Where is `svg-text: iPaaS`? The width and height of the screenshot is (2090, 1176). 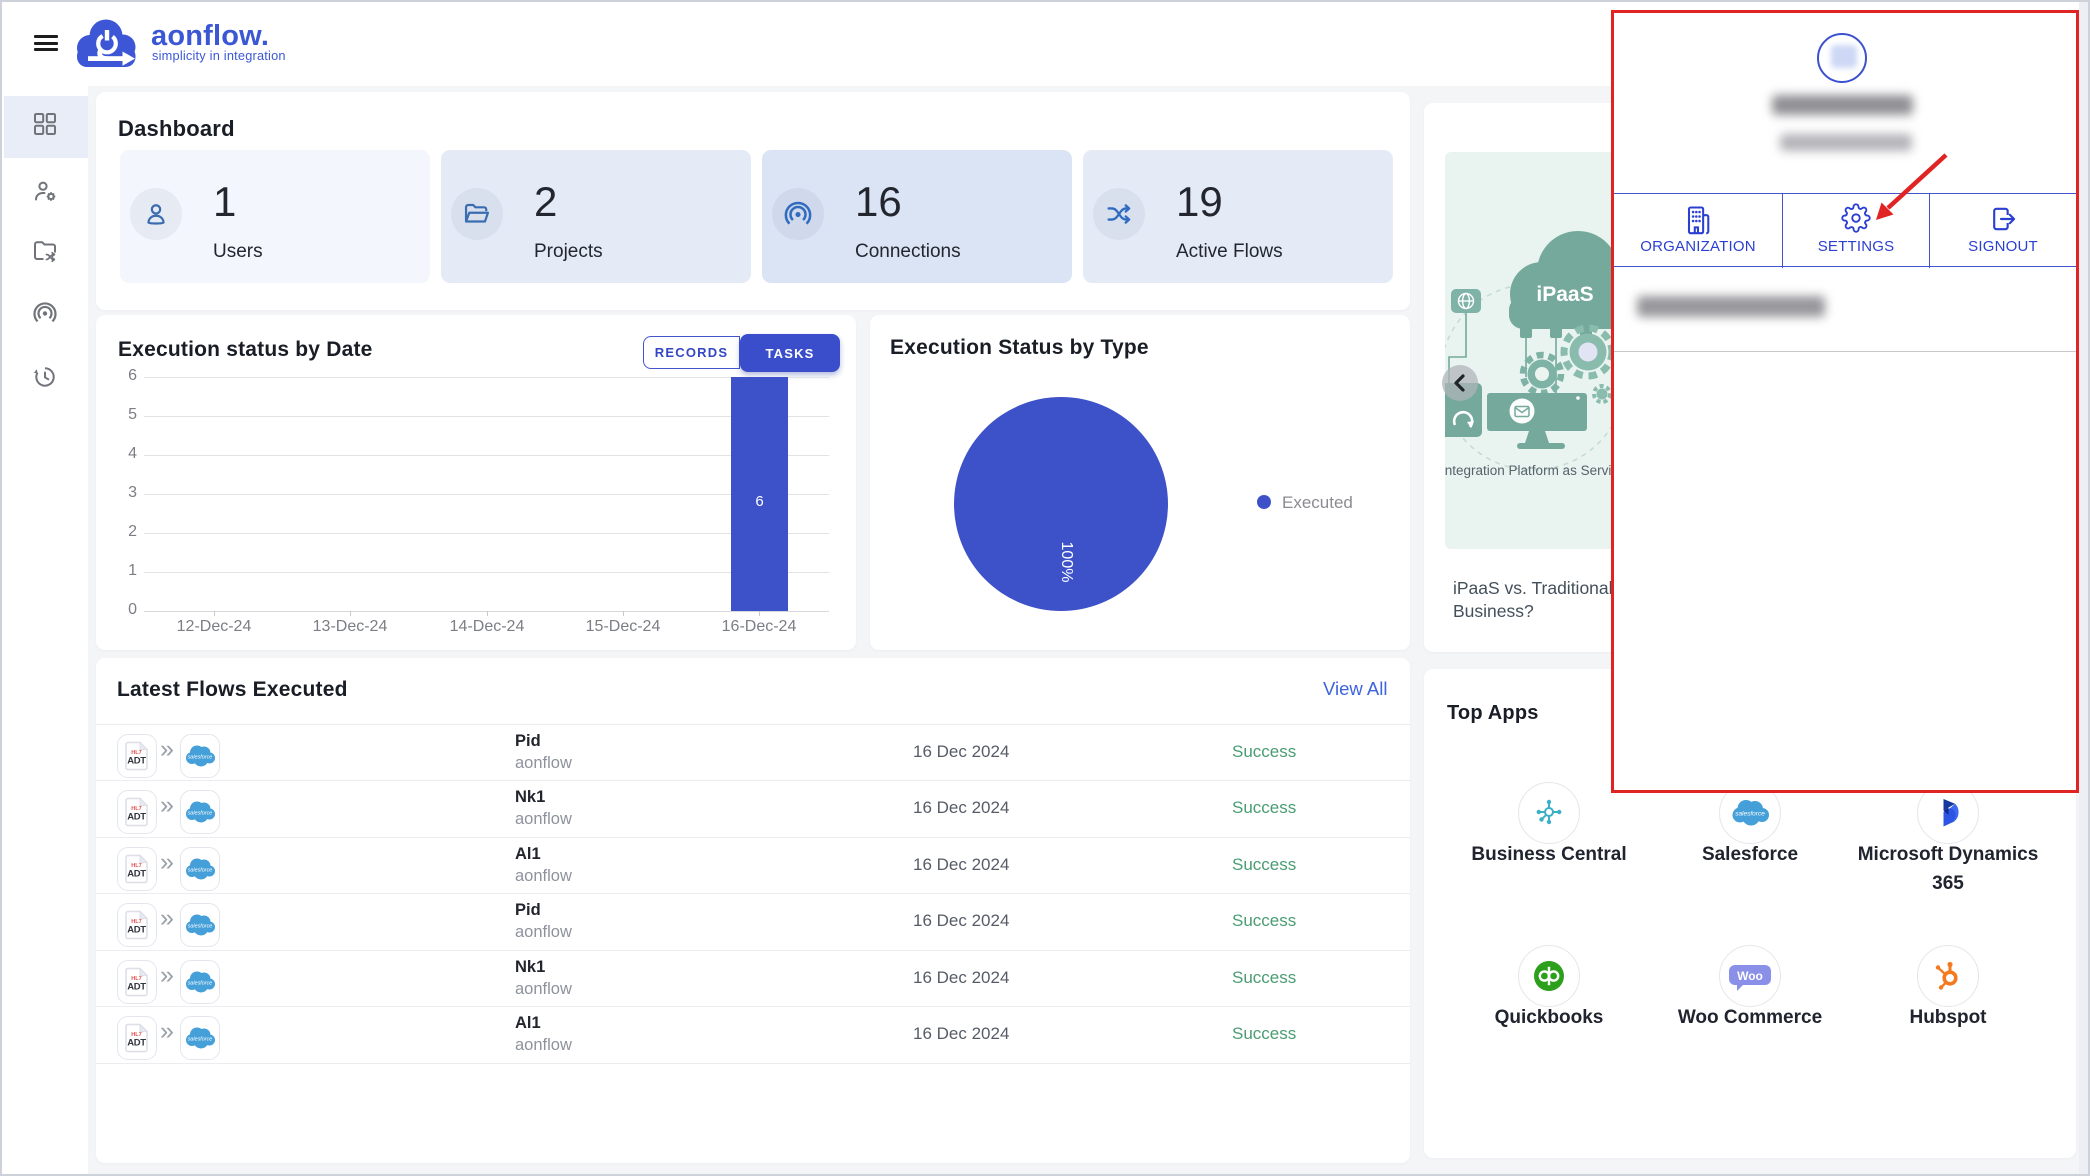
svg-text: iPaaS is located at coordinates (1564, 294).